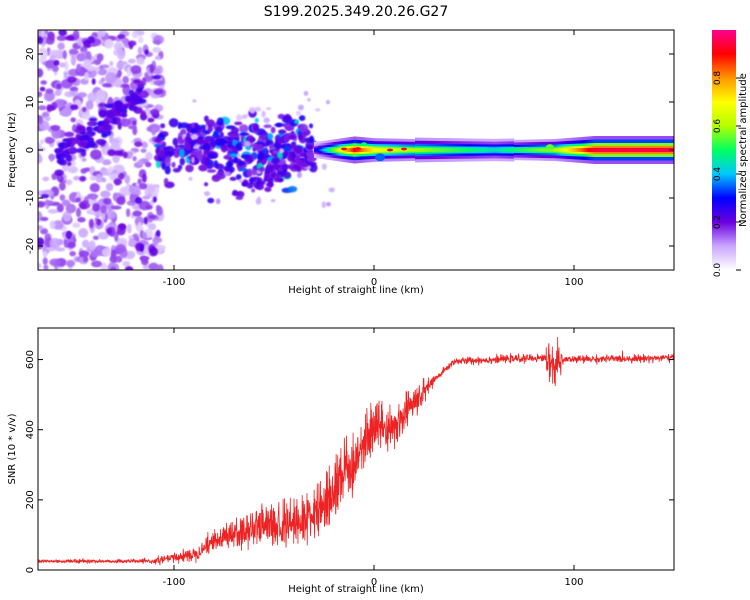 Image resolution: width=750 pixels, height=600 pixels. I want to click on y-tick-label: 10, so click(30, 102).